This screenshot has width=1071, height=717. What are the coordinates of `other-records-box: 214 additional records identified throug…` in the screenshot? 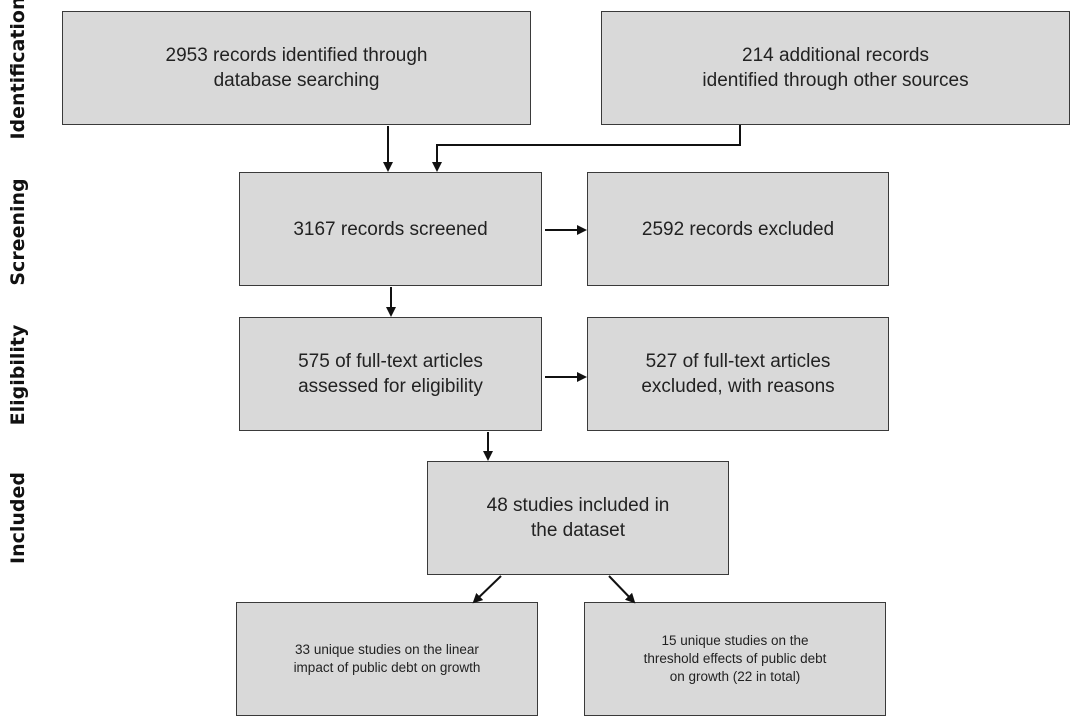 It's located at (835, 68).